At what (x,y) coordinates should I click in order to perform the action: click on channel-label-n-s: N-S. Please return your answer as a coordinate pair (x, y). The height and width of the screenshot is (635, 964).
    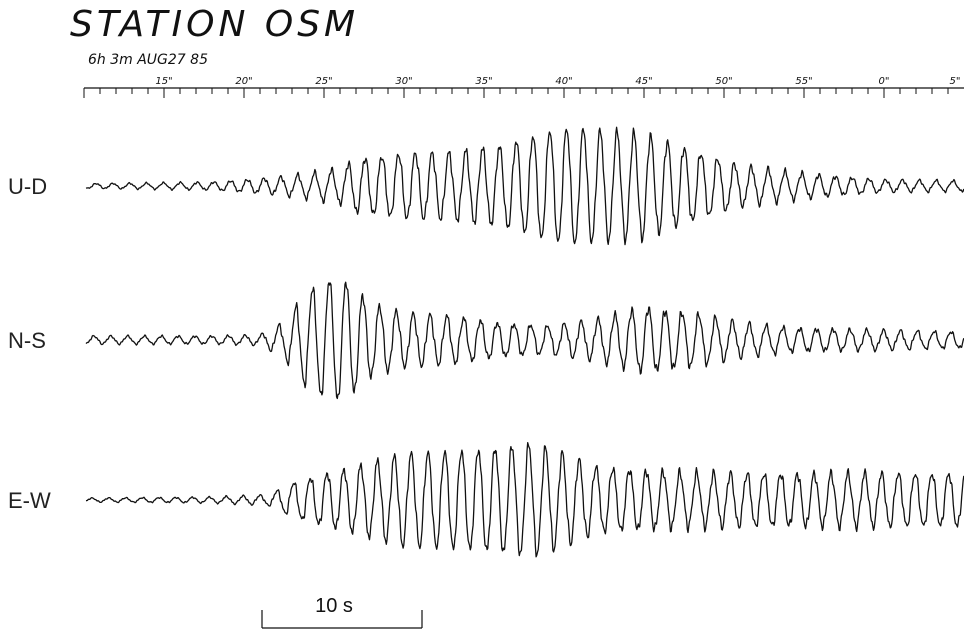
    Looking at the image, I should click on (27, 340).